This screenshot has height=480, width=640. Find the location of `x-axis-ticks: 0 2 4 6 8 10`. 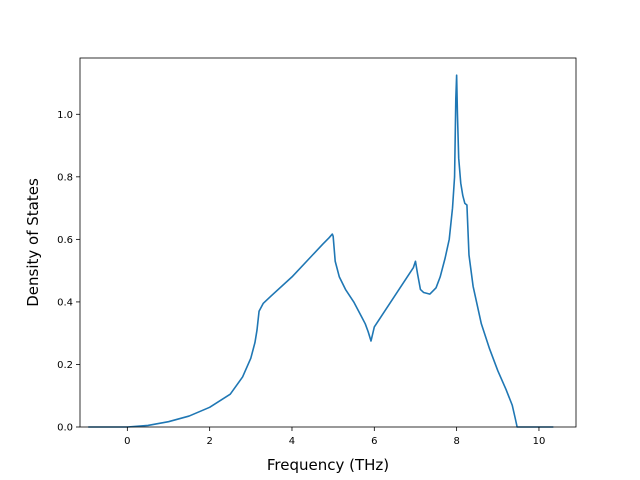

x-axis-ticks: 0 2 4 6 8 10 is located at coordinates (334, 437).